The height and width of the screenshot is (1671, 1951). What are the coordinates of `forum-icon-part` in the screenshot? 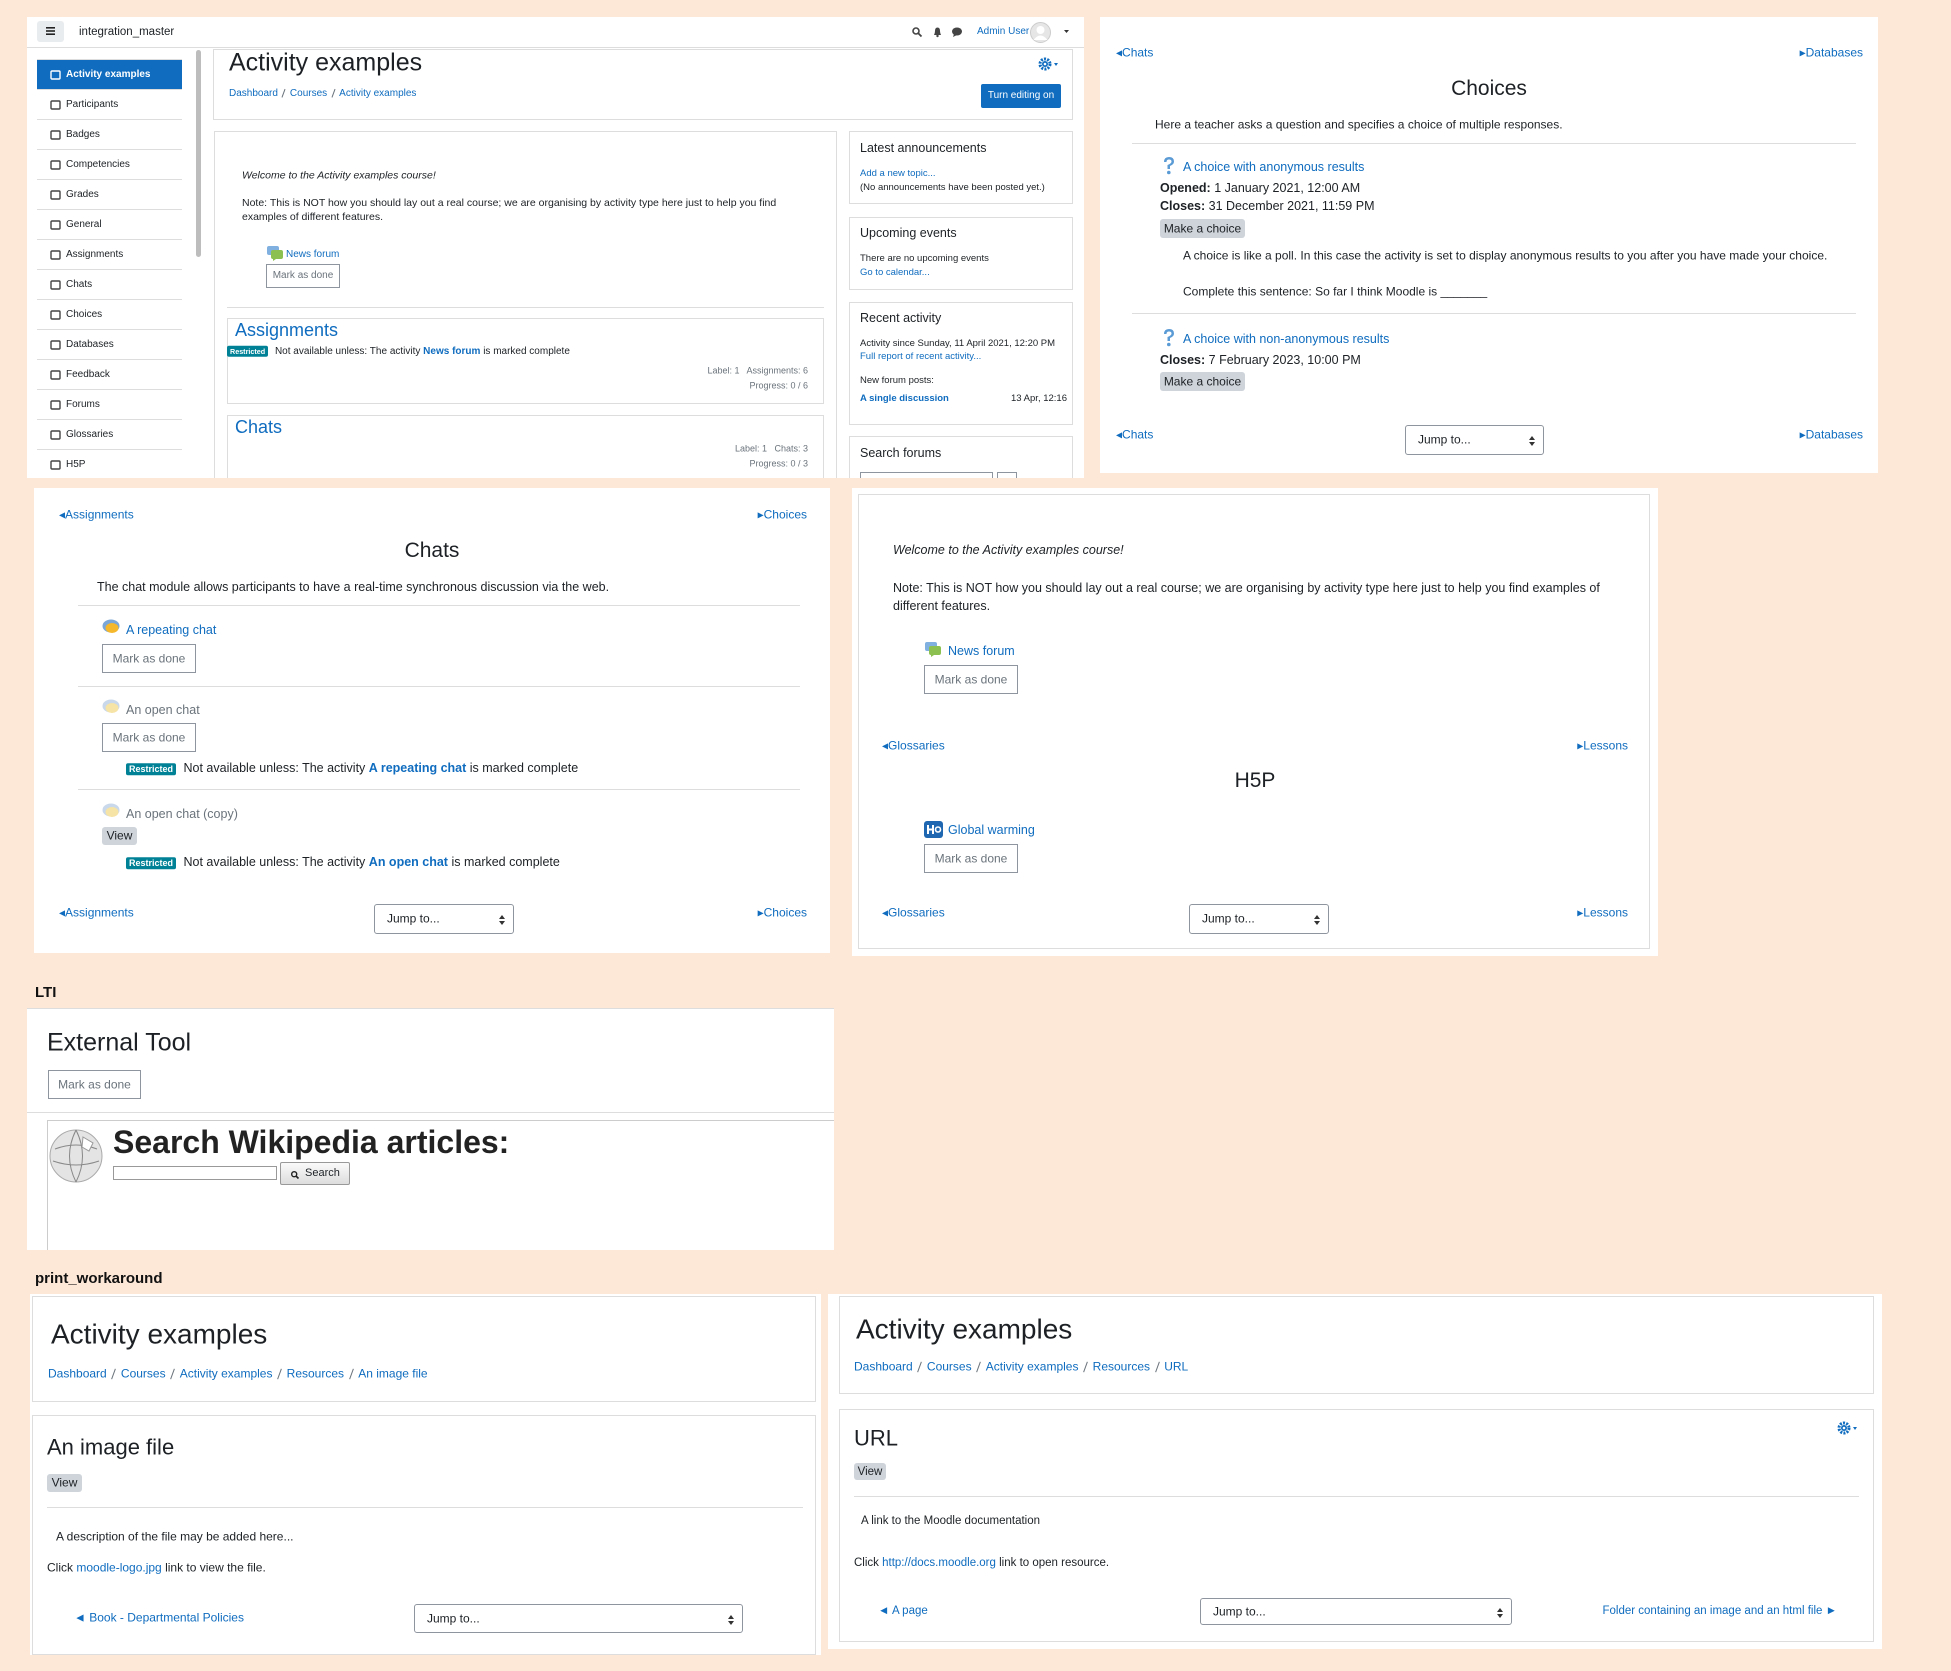 It's located at (274, 260).